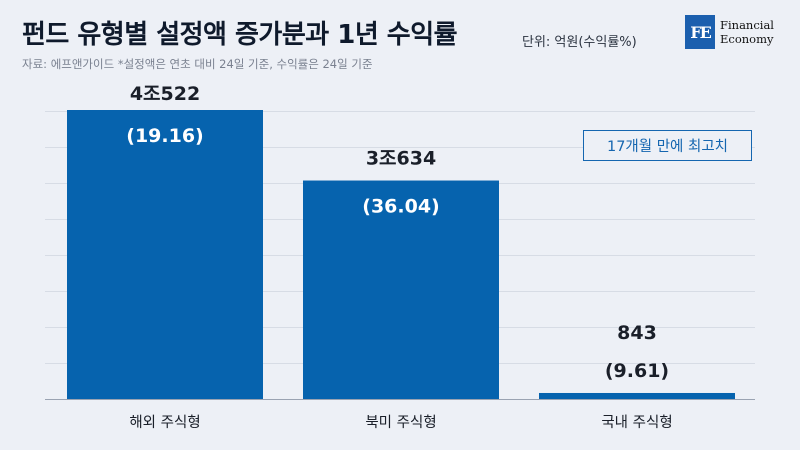 This screenshot has height=450, width=800. What do you see at coordinates (164, 422) in the screenshot?
I see `category-label: 해외 주식형` at bounding box center [164, 422].